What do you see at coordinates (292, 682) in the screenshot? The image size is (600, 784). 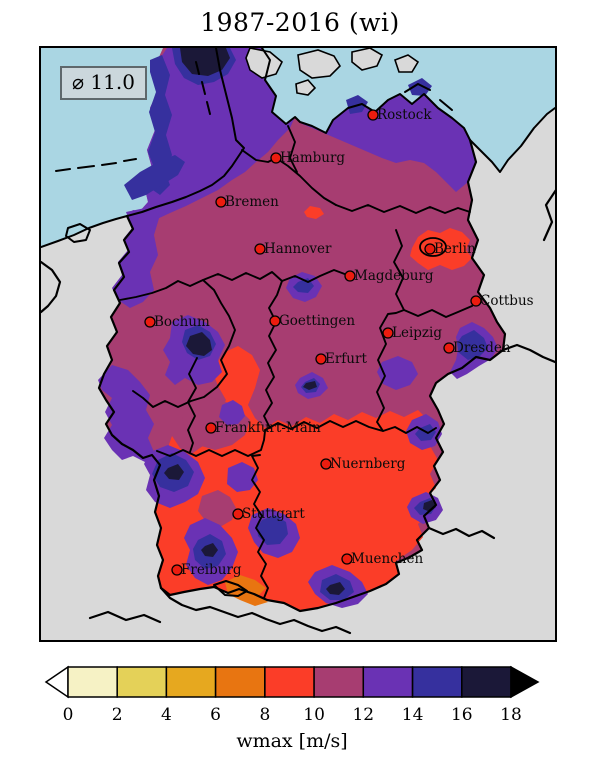 I see `colorbar-segments` at bounding box center [292, 682].